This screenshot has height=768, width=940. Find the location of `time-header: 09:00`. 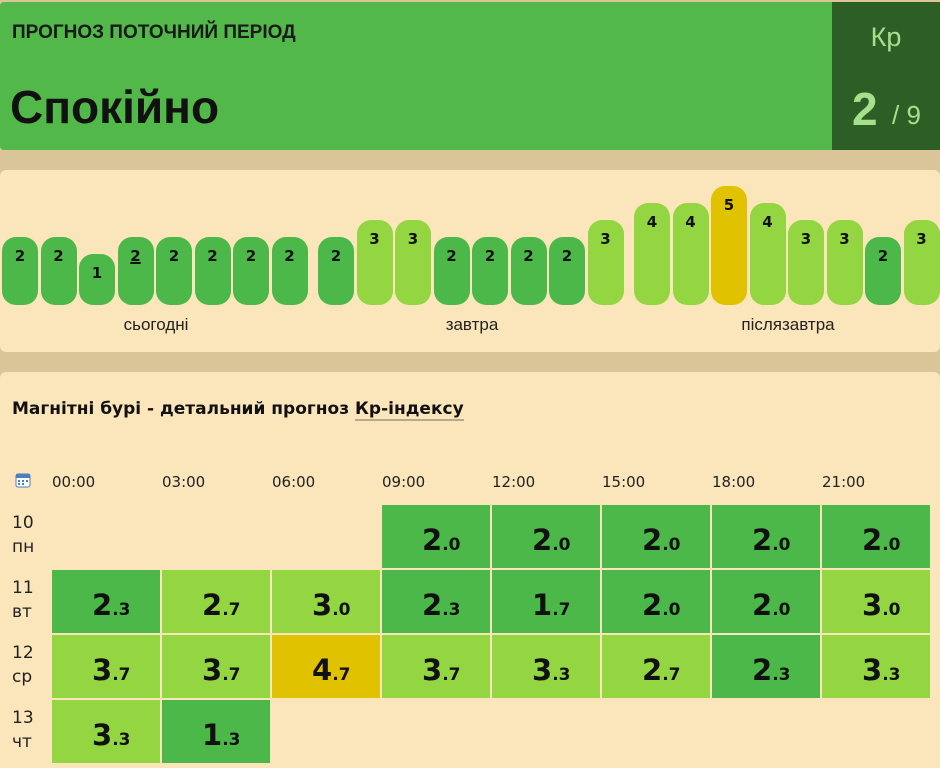

time-header: 09:00 is located at coordinates (404, 482).